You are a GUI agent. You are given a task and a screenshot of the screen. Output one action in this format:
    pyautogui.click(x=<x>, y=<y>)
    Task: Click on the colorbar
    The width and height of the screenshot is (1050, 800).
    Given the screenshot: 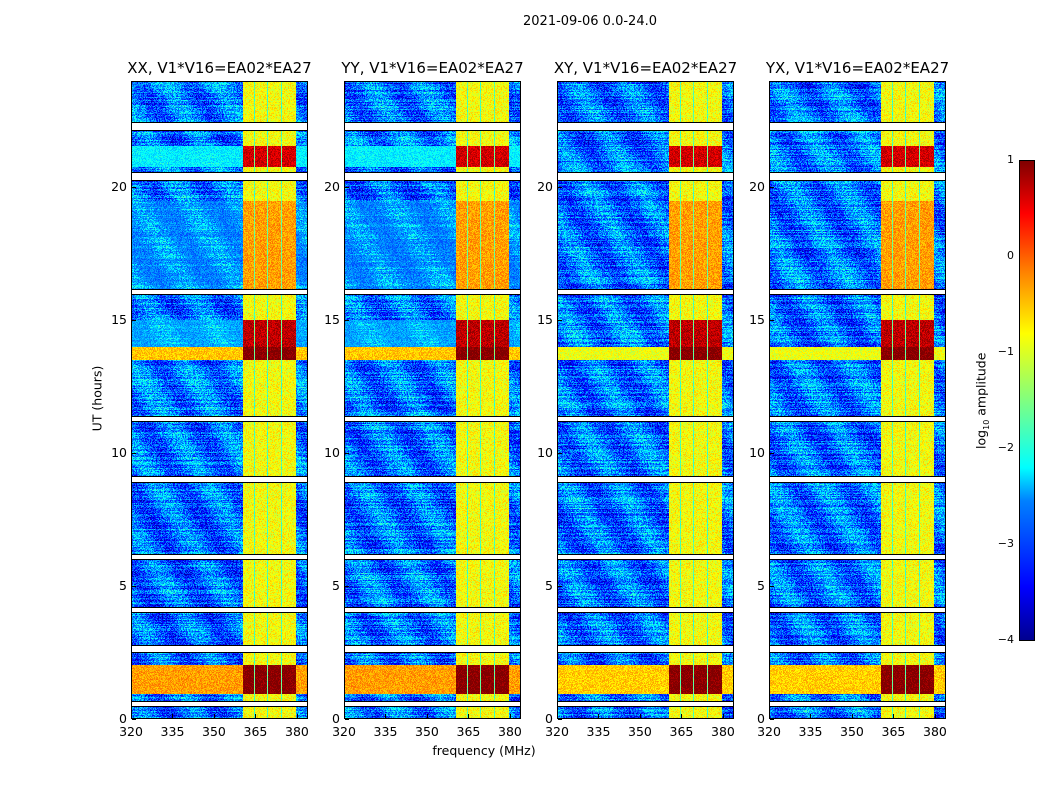 What is the action you would take?
    pyautogui.click(x=1027, y=400)
    